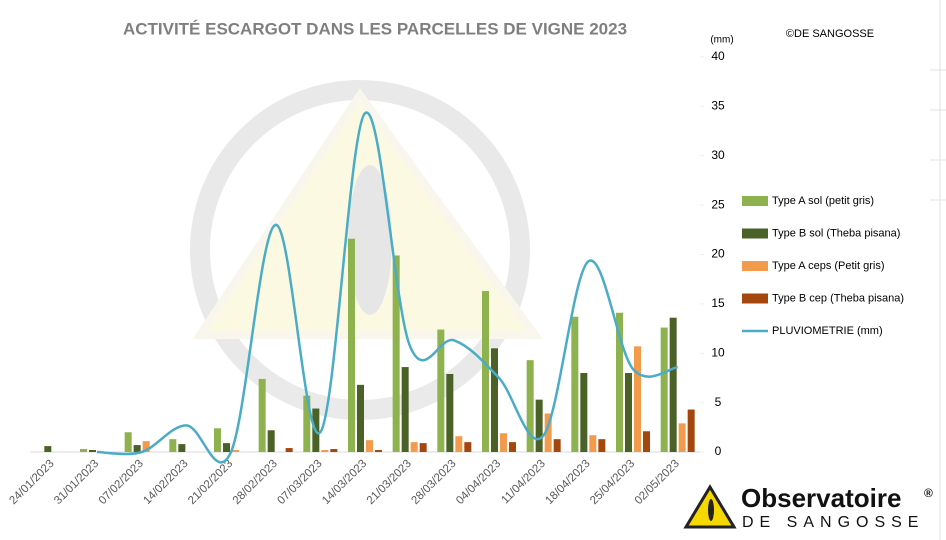 The width and height of the screenshot is (946, 540). Describe the element at coordinates (165, 482) in the screenshot. I see `x-tick-label: 14/02/2023` at that location.